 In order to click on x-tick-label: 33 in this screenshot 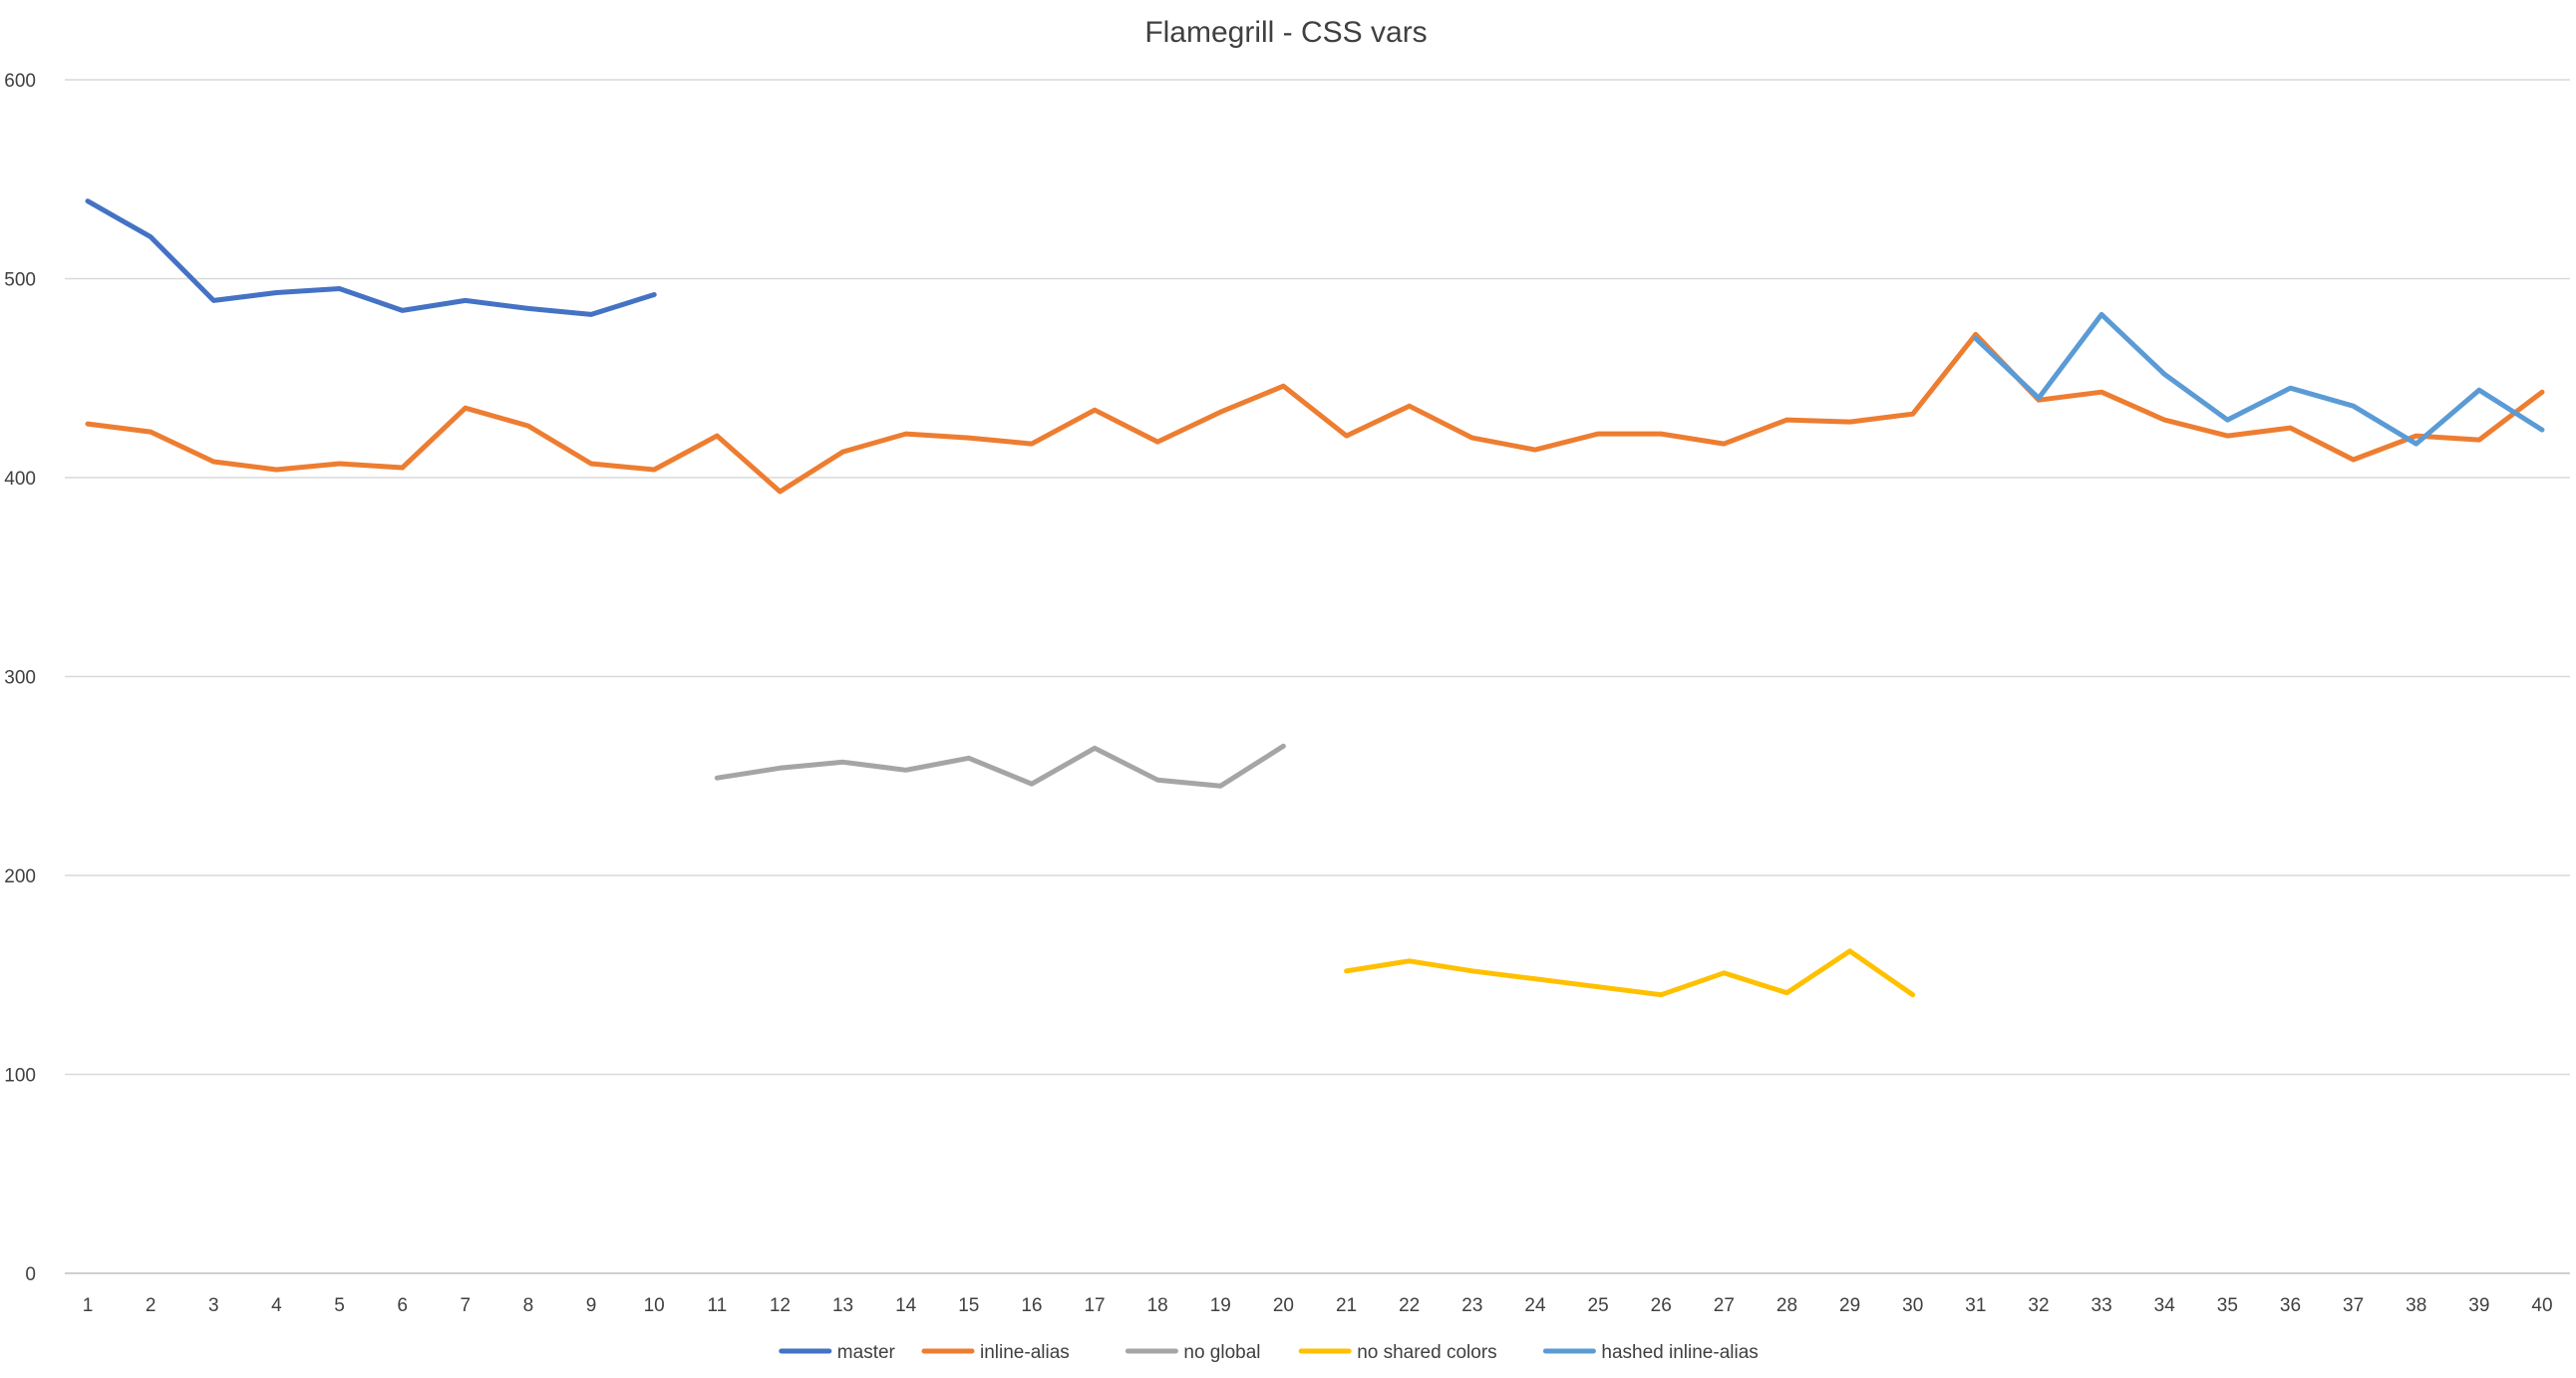, I will do `click(2102, 1305)`.